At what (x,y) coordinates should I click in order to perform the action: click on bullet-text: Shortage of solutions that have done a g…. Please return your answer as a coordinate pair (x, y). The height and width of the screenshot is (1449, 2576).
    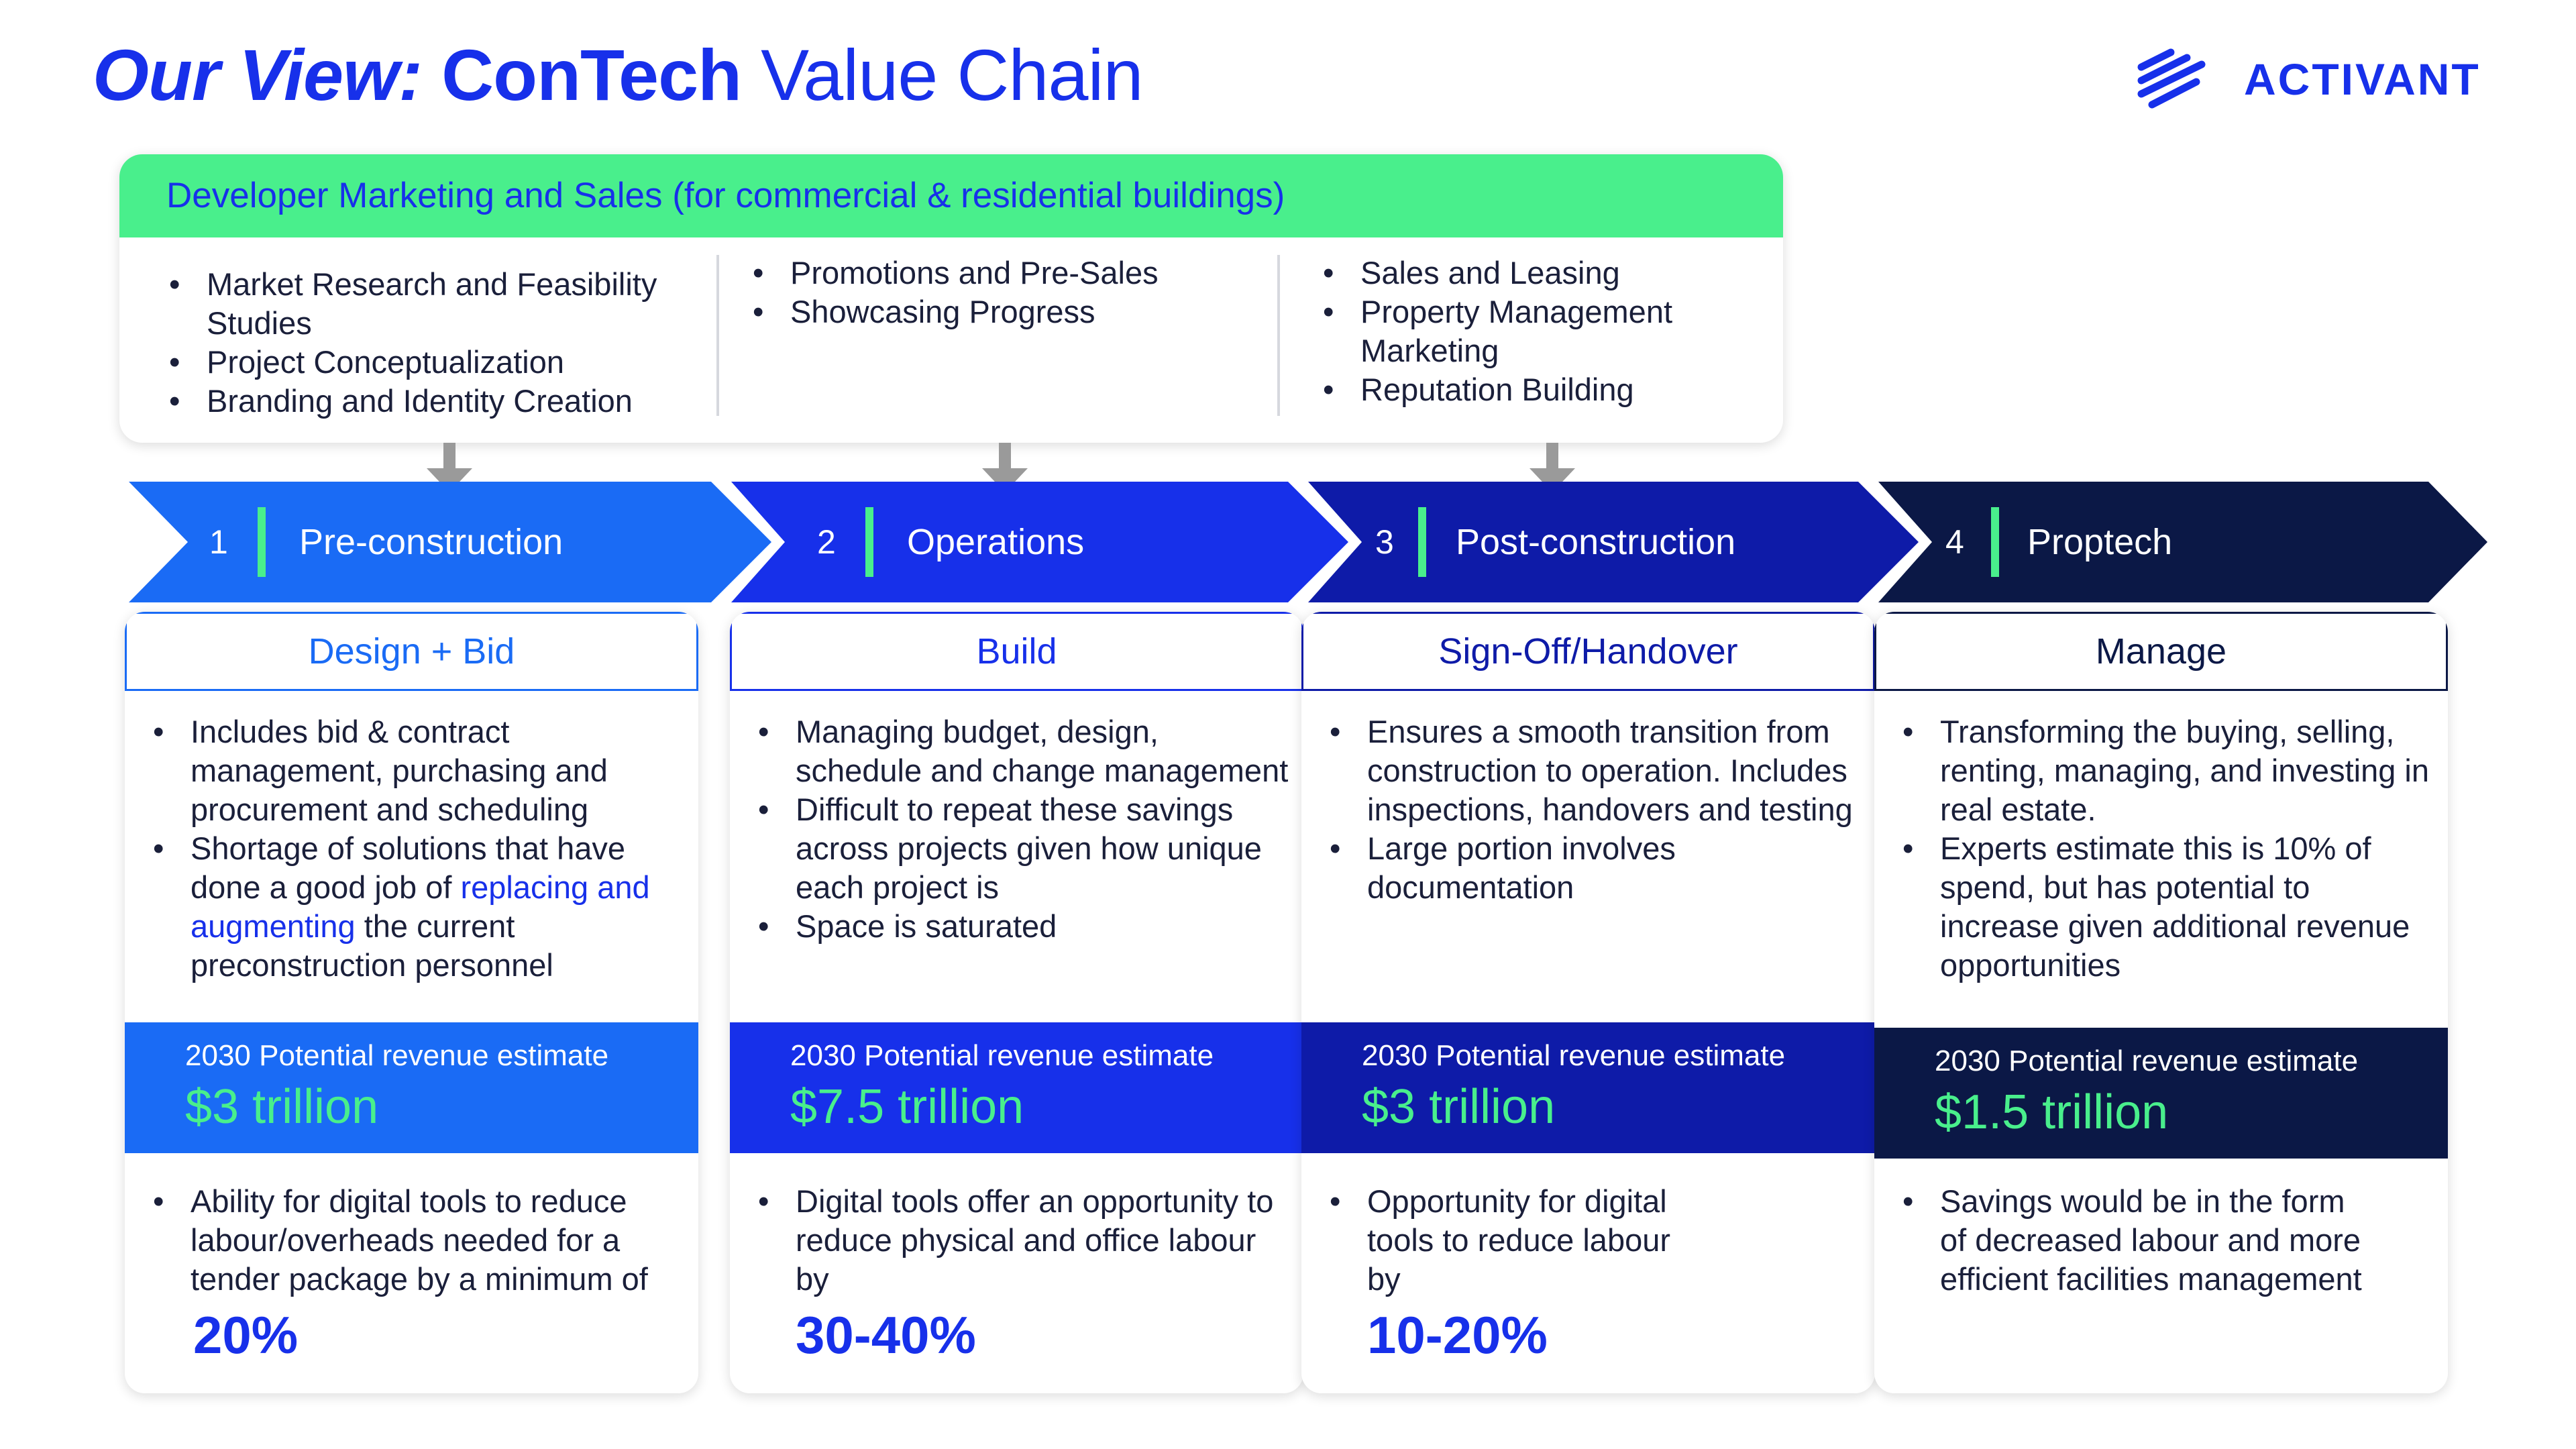
    Looking at the image, I should click on (408, 867).